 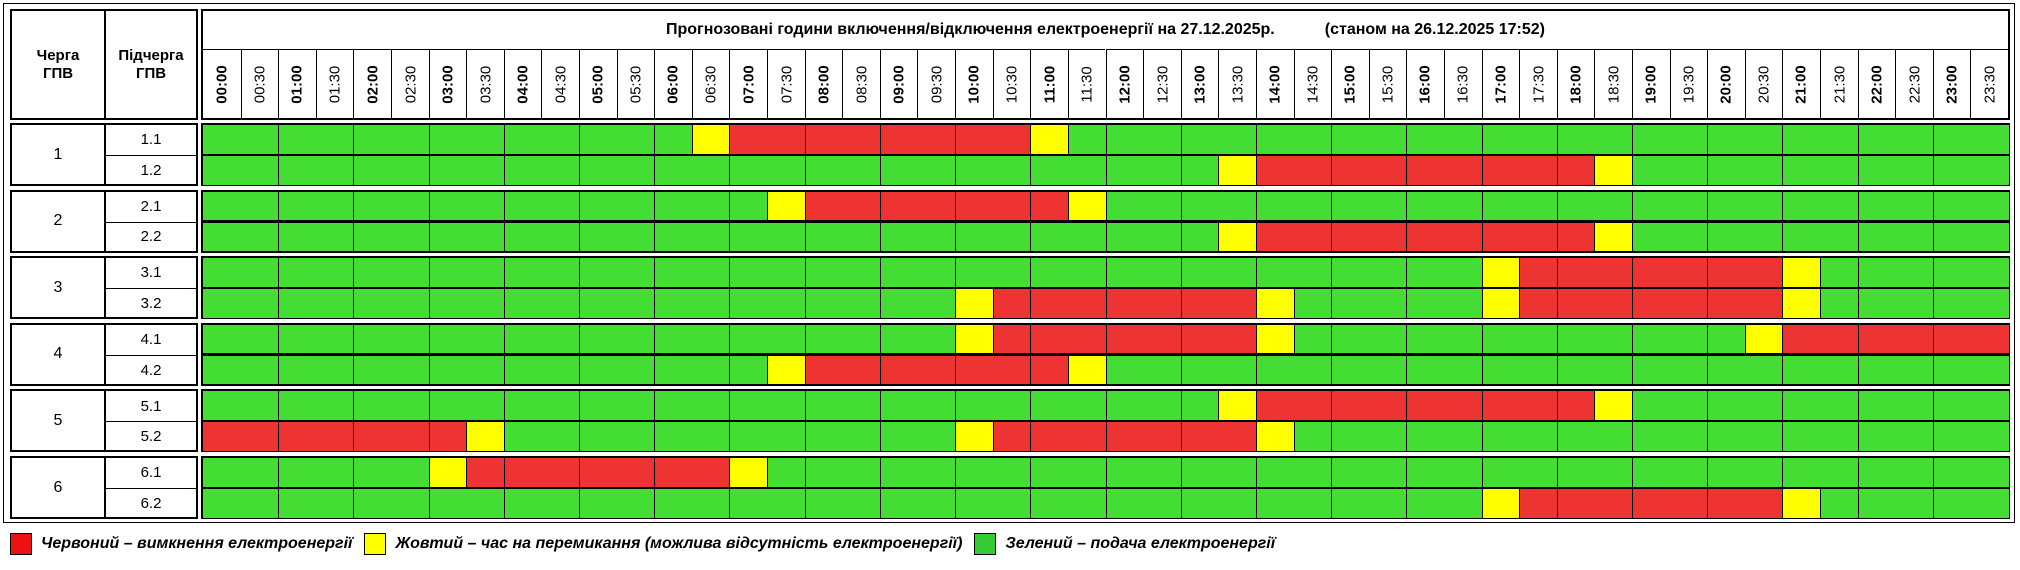 I want to click on time-column-header: 03:30, so click(x=485, y=83).